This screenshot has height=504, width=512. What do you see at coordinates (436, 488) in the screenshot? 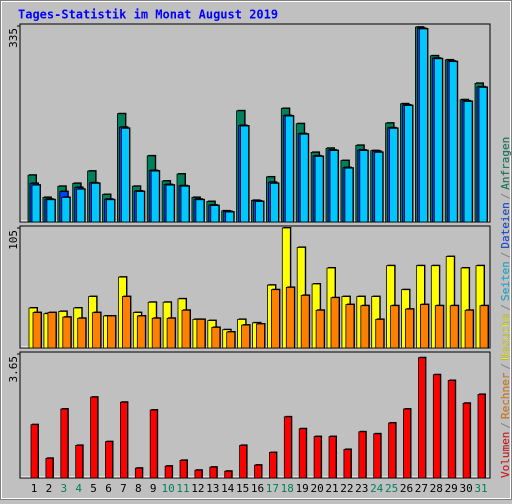
I see `x-tick-label: 28` at bounding box center [436, 488].